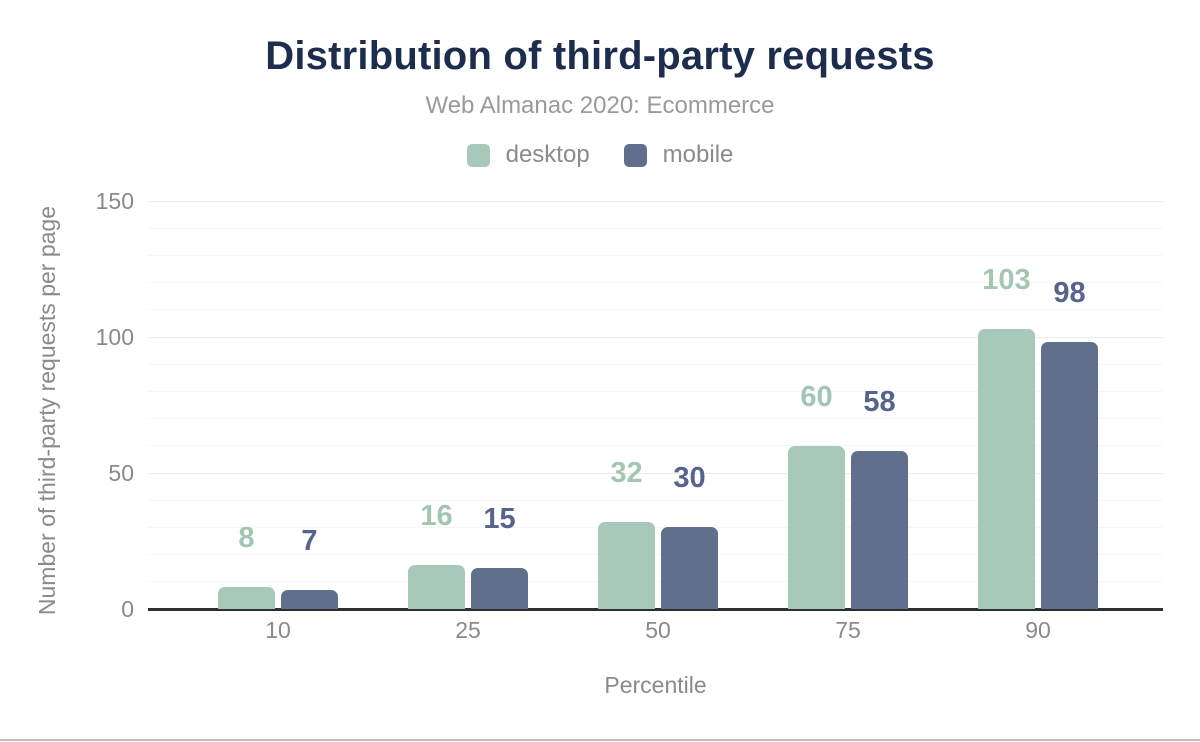  I want to click on value-label-desktop-p90: 103, so click(1006, 279).